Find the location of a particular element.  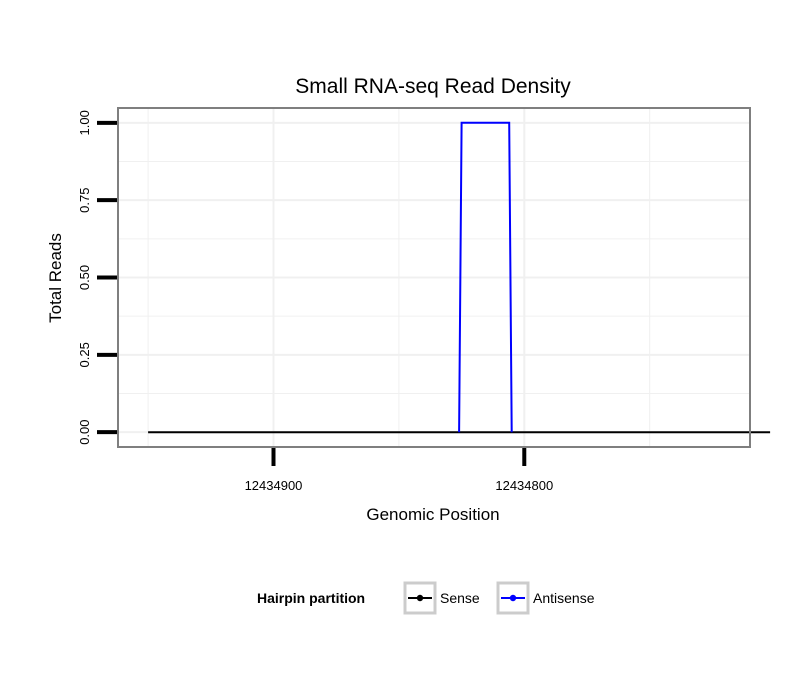

x-axis: 12434900 12434800 is located at coordinates (399, 470).